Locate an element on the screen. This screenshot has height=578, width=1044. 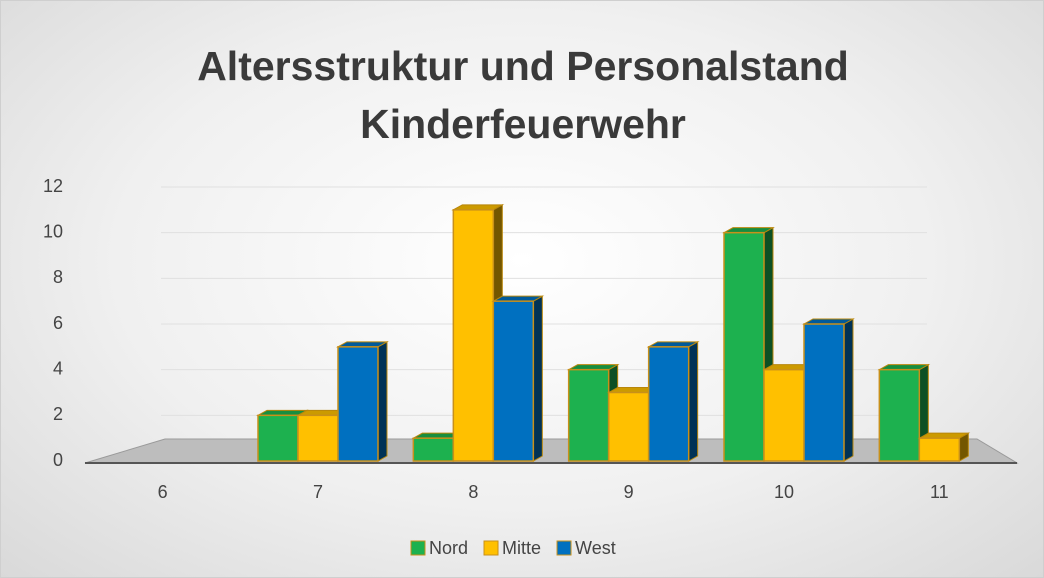
floor is located at coordinates (551, 451).